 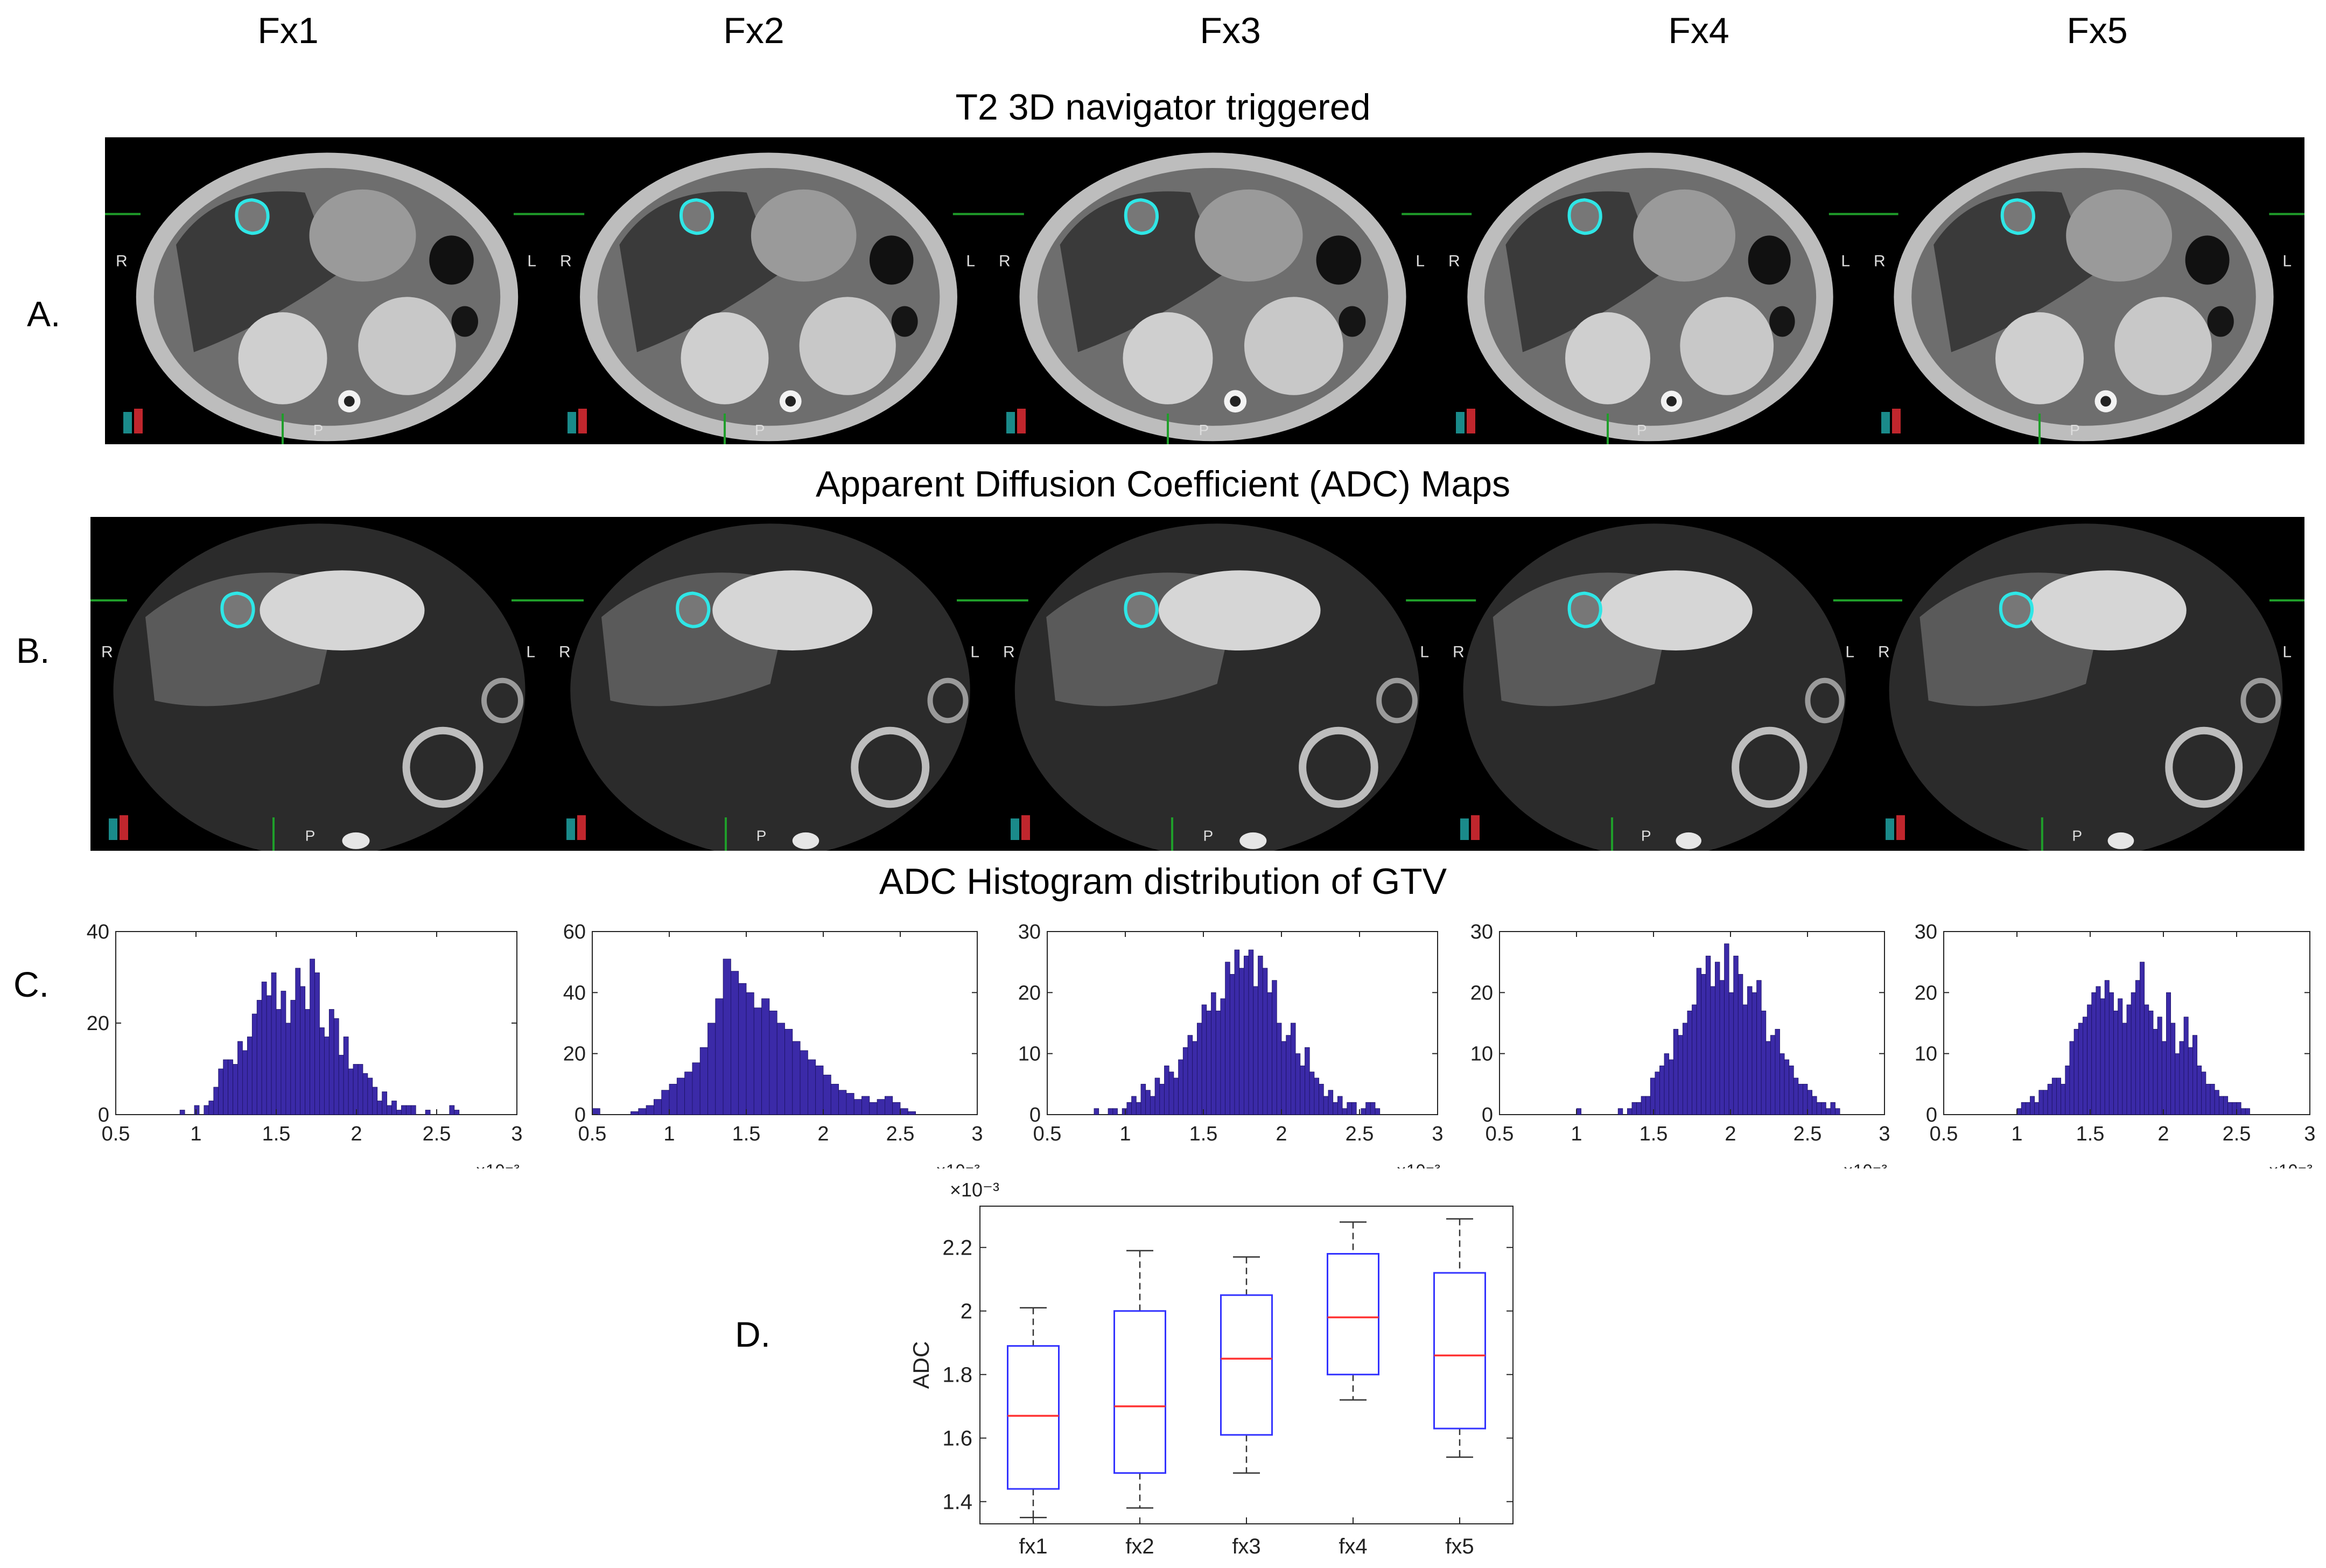 What do you see at coordinates (2097, 30) in the screenshot?
I see `column-label-fx5: Fx5` at bounding box center [2097, 30].